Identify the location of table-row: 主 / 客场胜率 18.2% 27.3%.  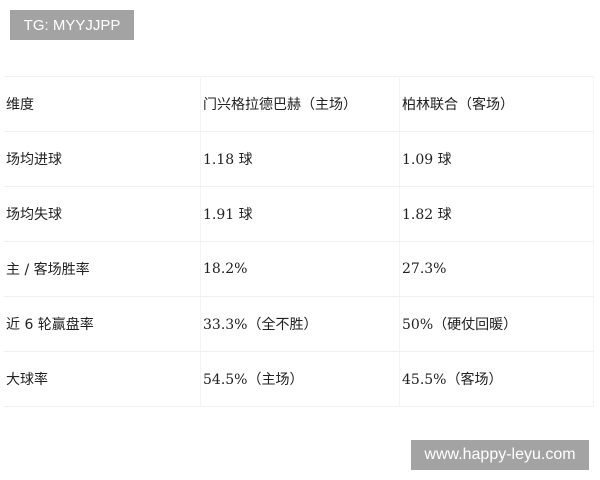
(299, 269).